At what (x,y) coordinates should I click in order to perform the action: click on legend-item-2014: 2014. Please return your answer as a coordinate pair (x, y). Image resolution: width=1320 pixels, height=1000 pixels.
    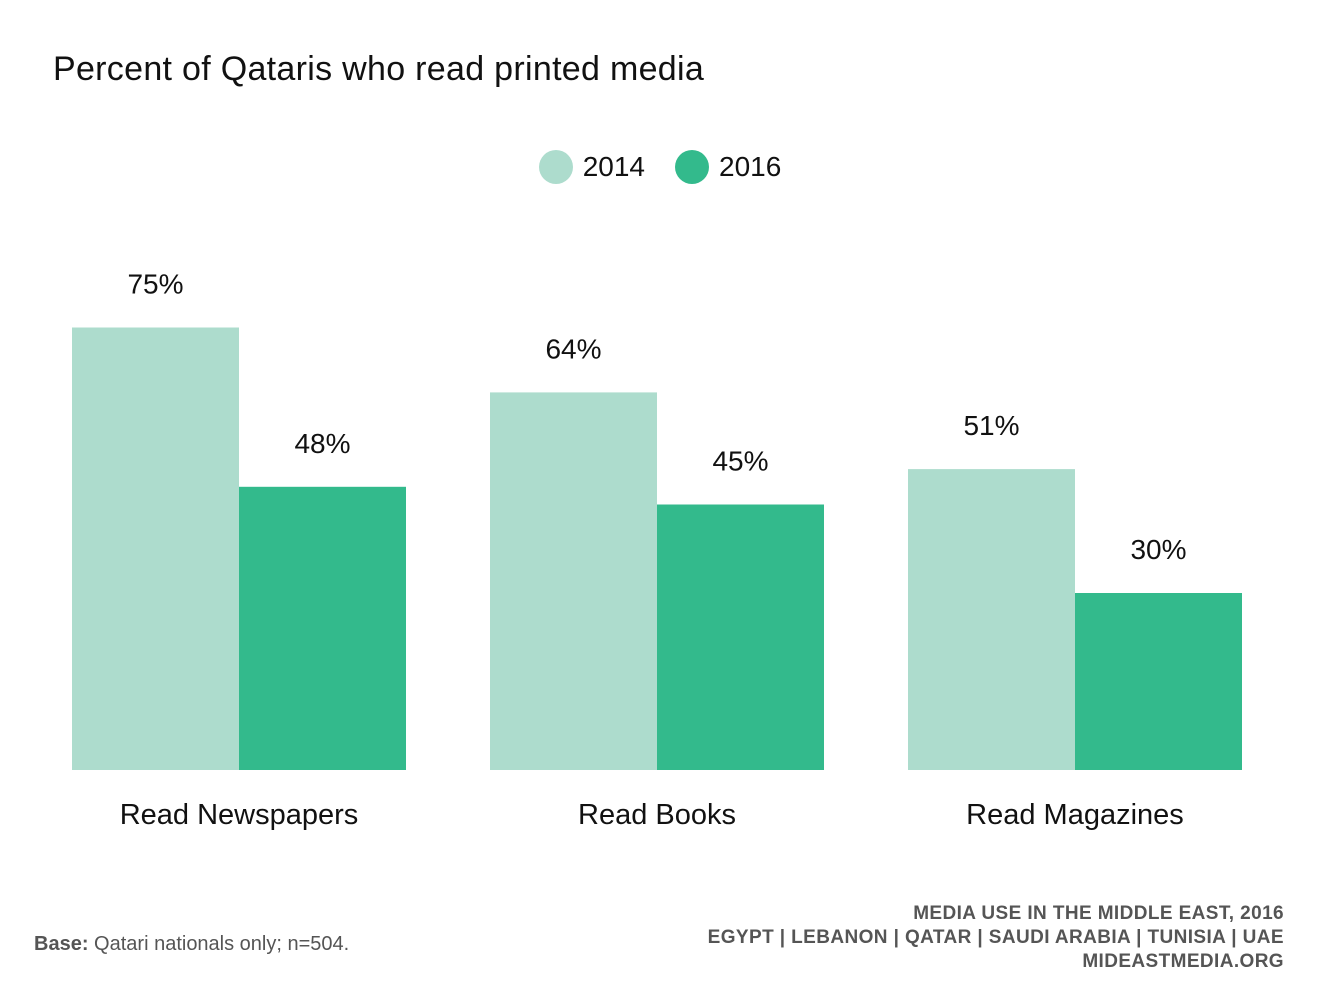
    Looking at the image, I should click on (591, 167).